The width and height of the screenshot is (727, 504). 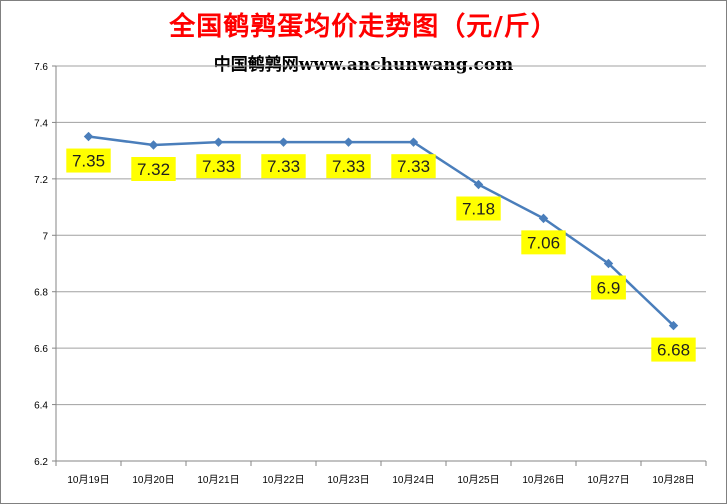 I want to click on y-tick-label: 6.6, so click(x=41, y=349).